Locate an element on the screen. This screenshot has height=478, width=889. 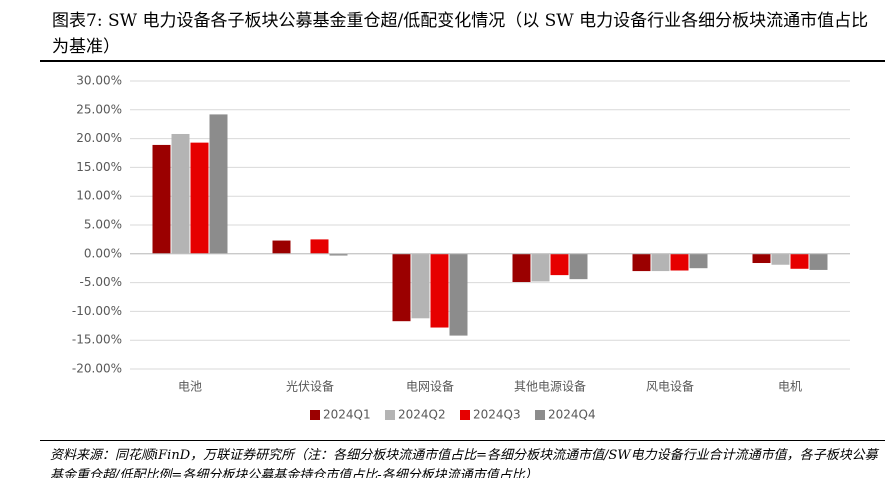
x-tick-label: 电机 is located at coordinates (790, 387).